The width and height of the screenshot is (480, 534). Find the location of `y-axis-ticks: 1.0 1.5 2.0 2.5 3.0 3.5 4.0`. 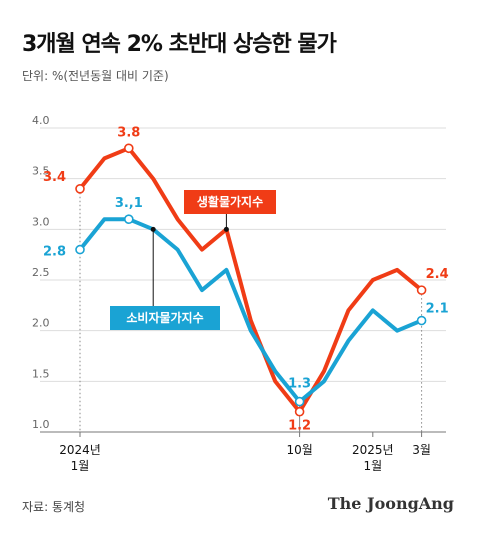

y-axis-ticks: 1.0 1.5 2.0 2.5 3.0 3.5 4.0 is located at coordinates (41, 272).